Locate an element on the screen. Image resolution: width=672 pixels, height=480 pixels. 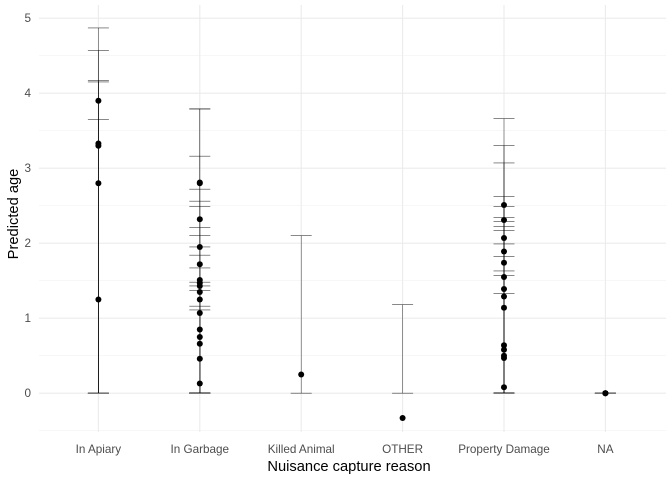
y-axis-ticks: 0 1 2 3 4 5 is located at coordinates (27, 206).